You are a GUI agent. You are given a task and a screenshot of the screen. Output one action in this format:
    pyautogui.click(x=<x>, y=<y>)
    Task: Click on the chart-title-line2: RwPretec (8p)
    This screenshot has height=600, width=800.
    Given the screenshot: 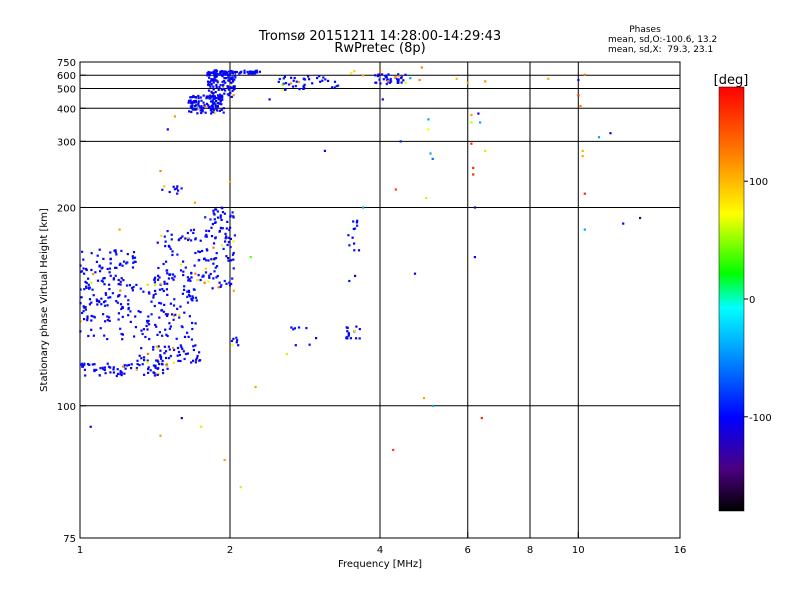 What is the action you would take?
    pyautogui.click(x=379, y=48)
    